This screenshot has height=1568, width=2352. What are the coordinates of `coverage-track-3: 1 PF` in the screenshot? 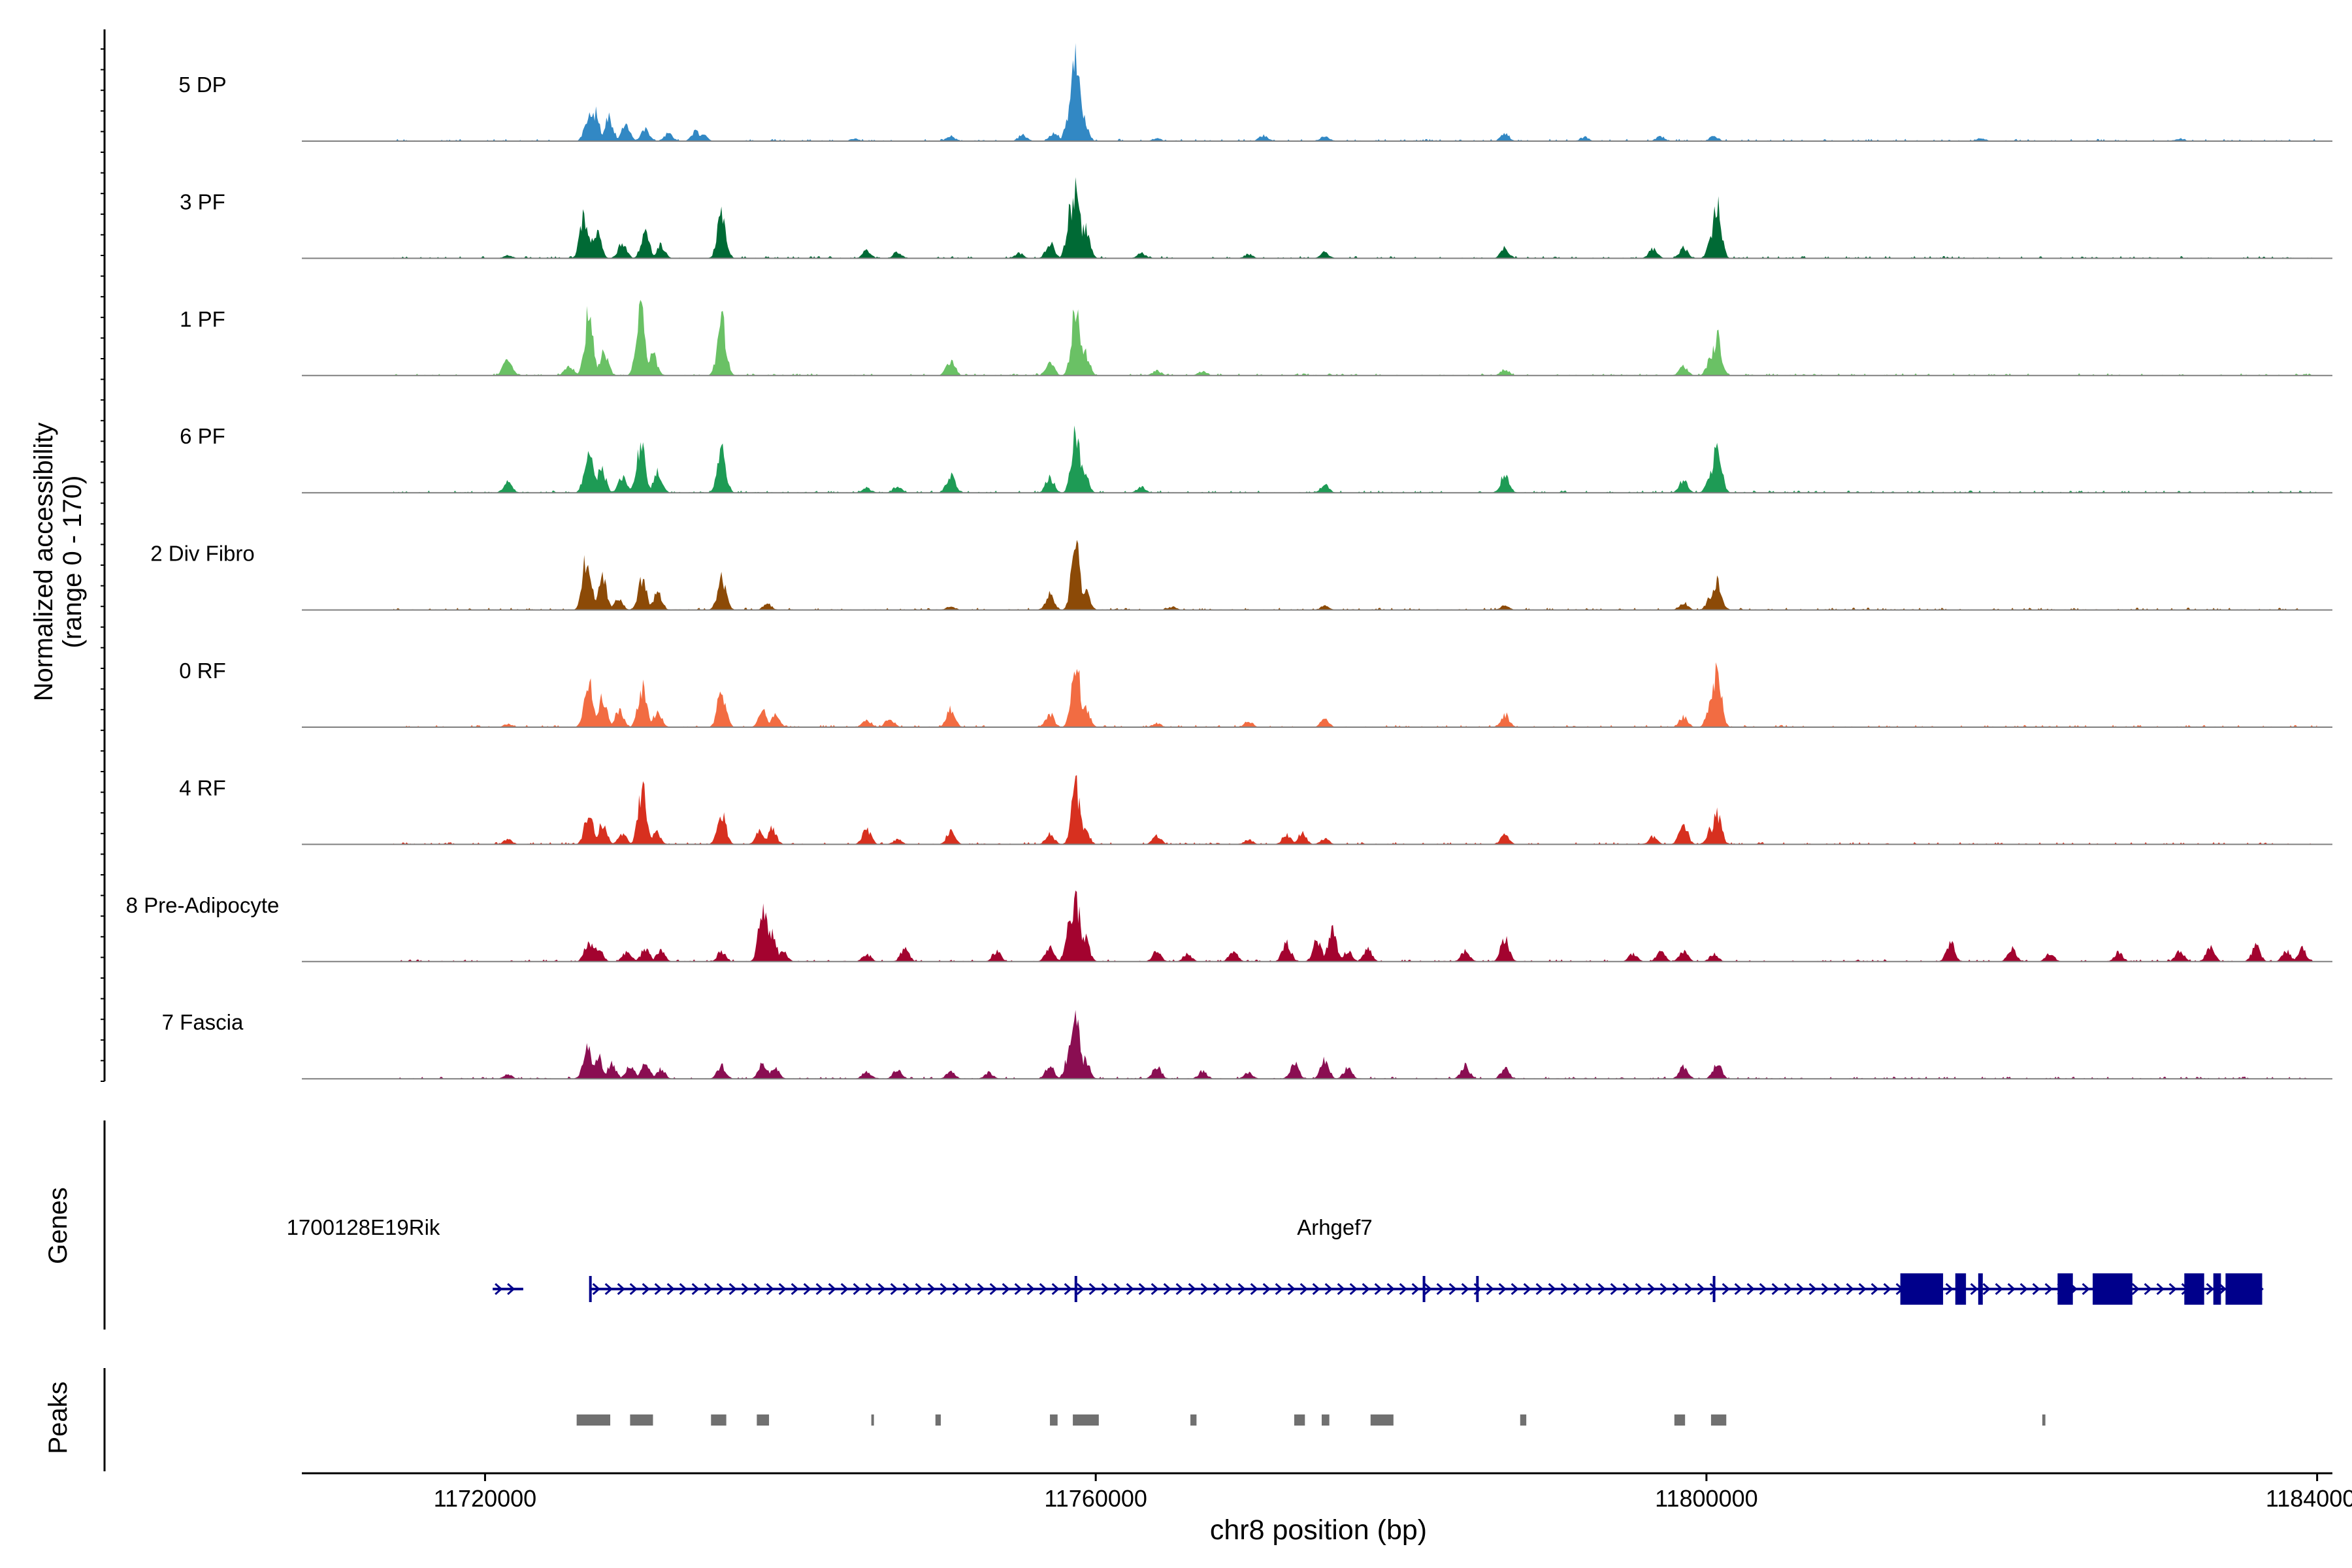 It's located at (1256, 338).